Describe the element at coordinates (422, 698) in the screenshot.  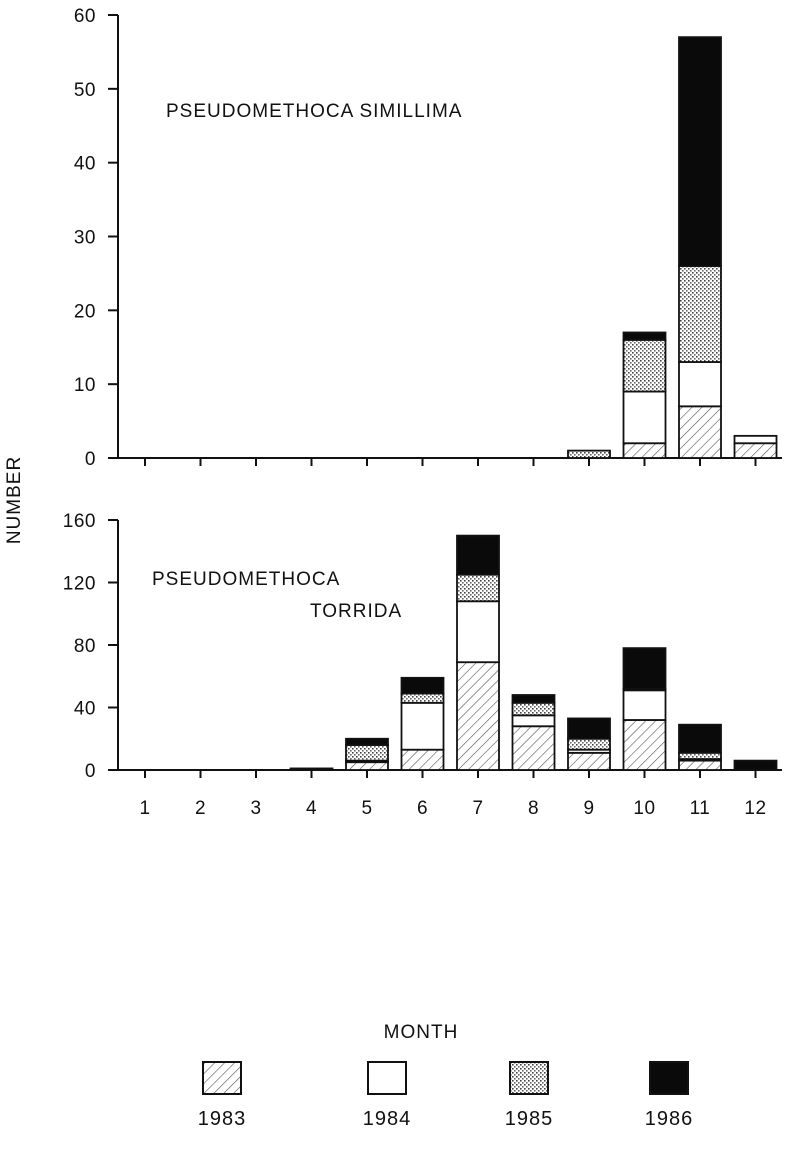
I see `bar-segment-torrida-month-6-1985` at that location.